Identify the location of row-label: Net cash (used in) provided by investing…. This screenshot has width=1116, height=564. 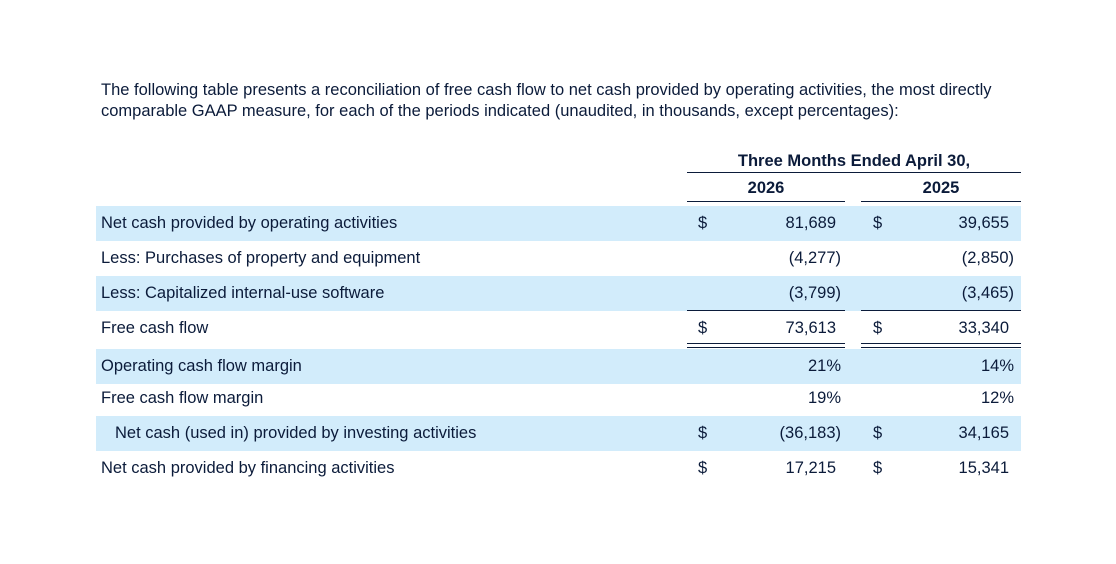
(296, 433).